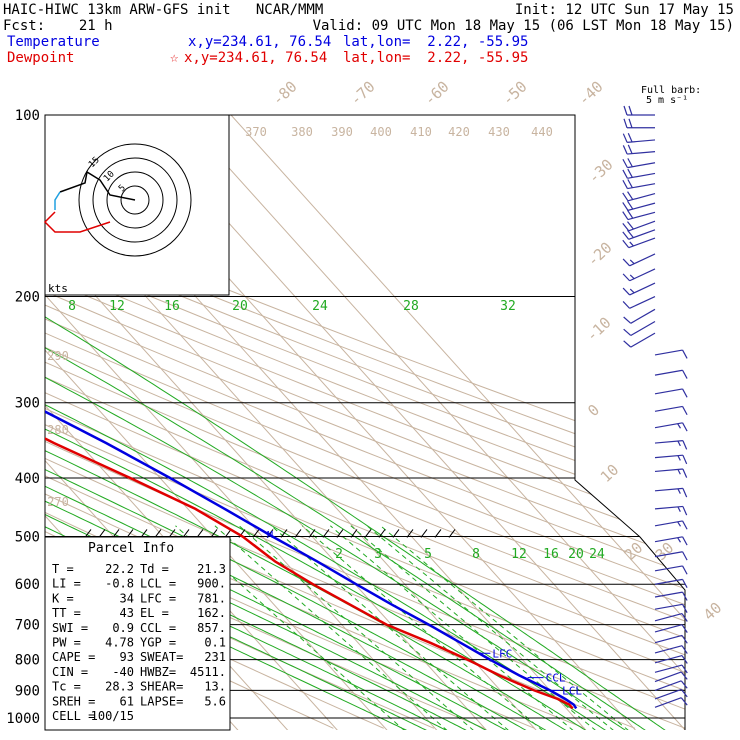 The width and height of the screenshot is (740, 740). What do you see at coordinates (215, 657) in the screenshot?
I see `parcel-info-cell: 231` at bounding box center [215, 657].